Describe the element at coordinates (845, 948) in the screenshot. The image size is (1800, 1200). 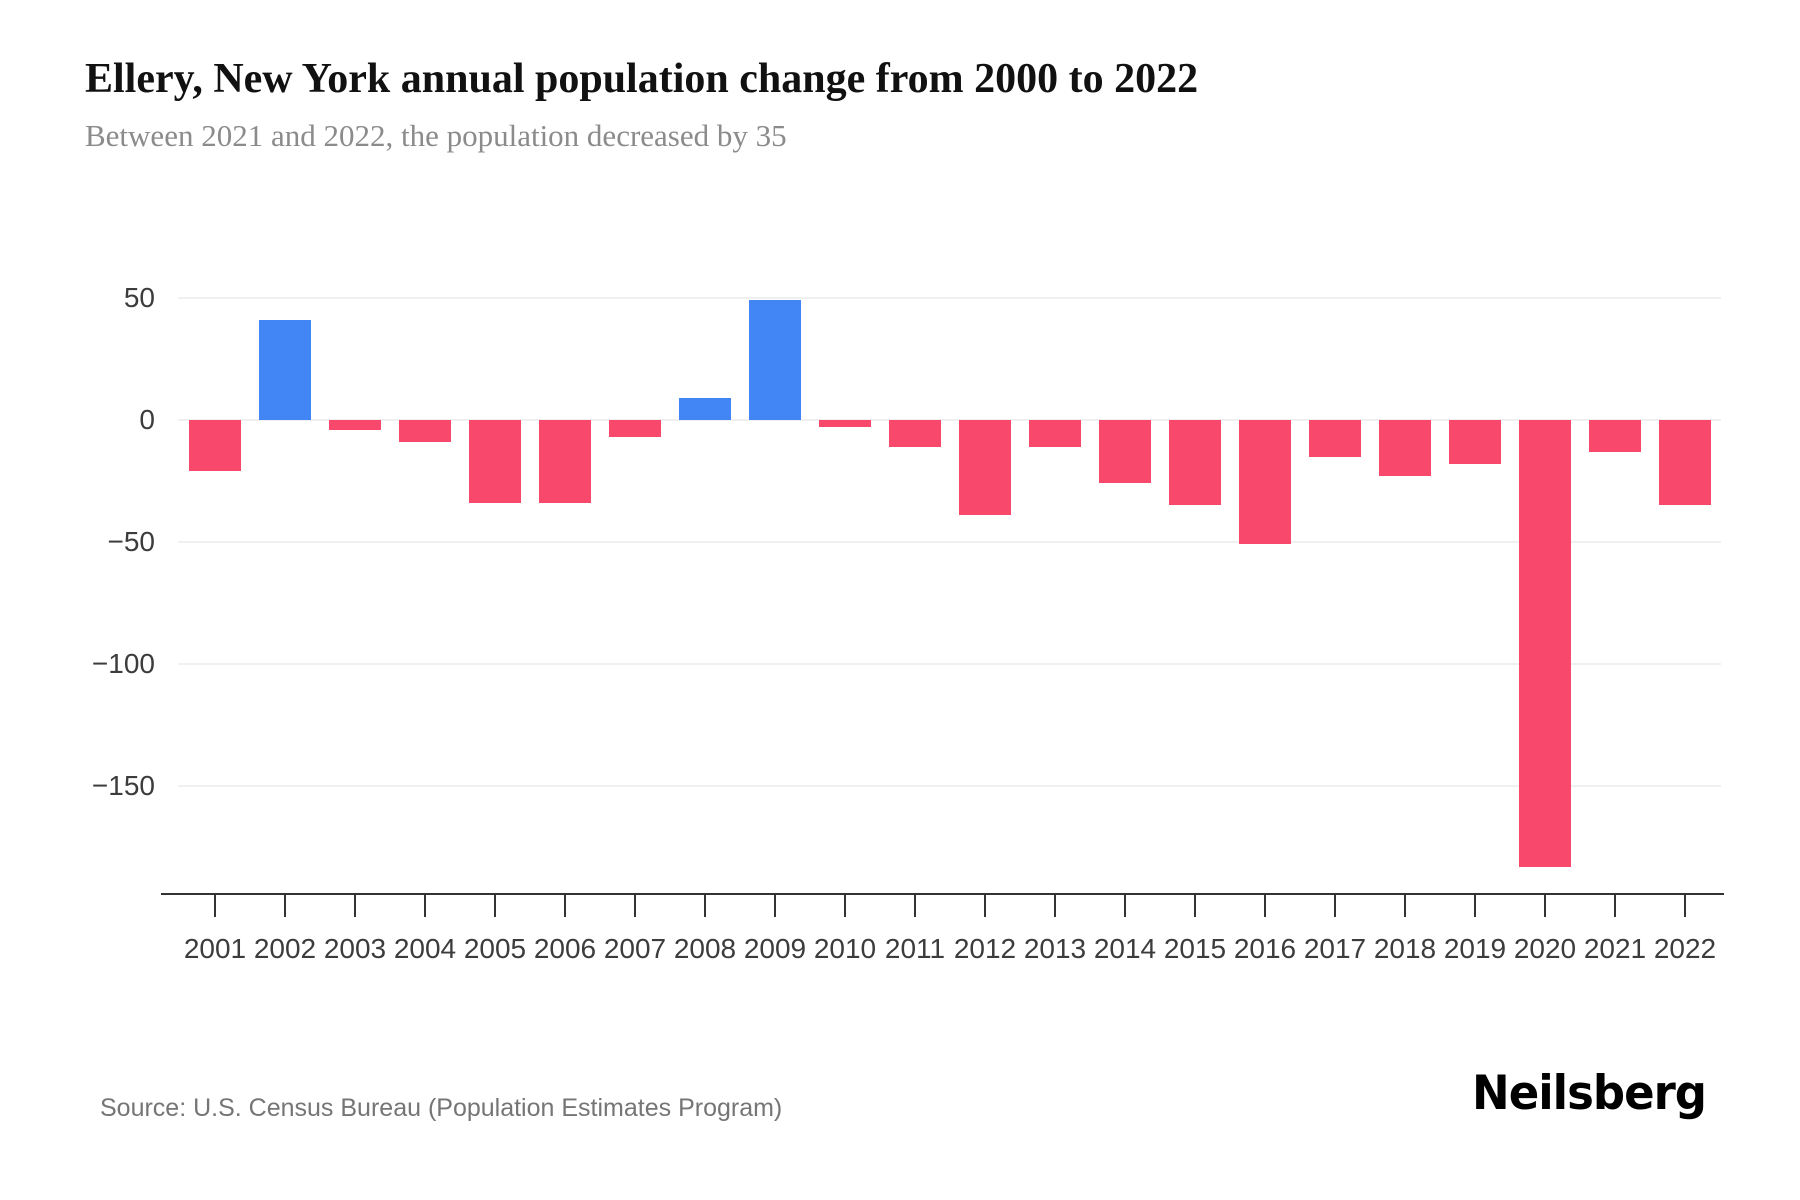
I see `x-axis-label-2010: 2010` at that location.